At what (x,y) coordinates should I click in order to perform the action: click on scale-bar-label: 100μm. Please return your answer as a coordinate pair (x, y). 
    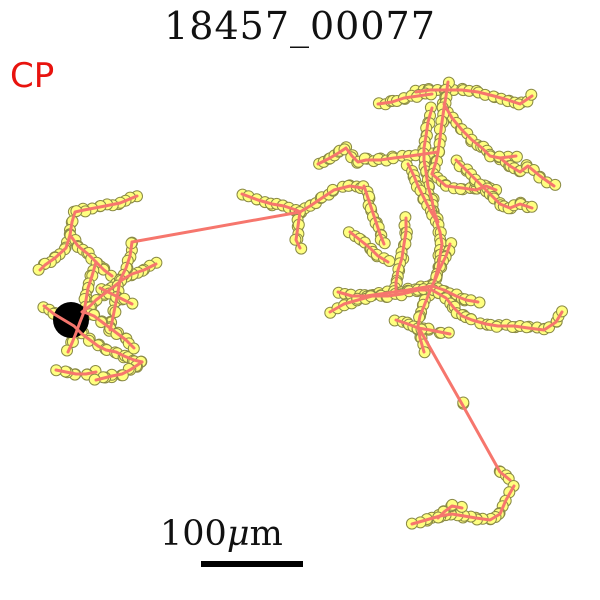
    Looking at the image, I should click on (221, 534).